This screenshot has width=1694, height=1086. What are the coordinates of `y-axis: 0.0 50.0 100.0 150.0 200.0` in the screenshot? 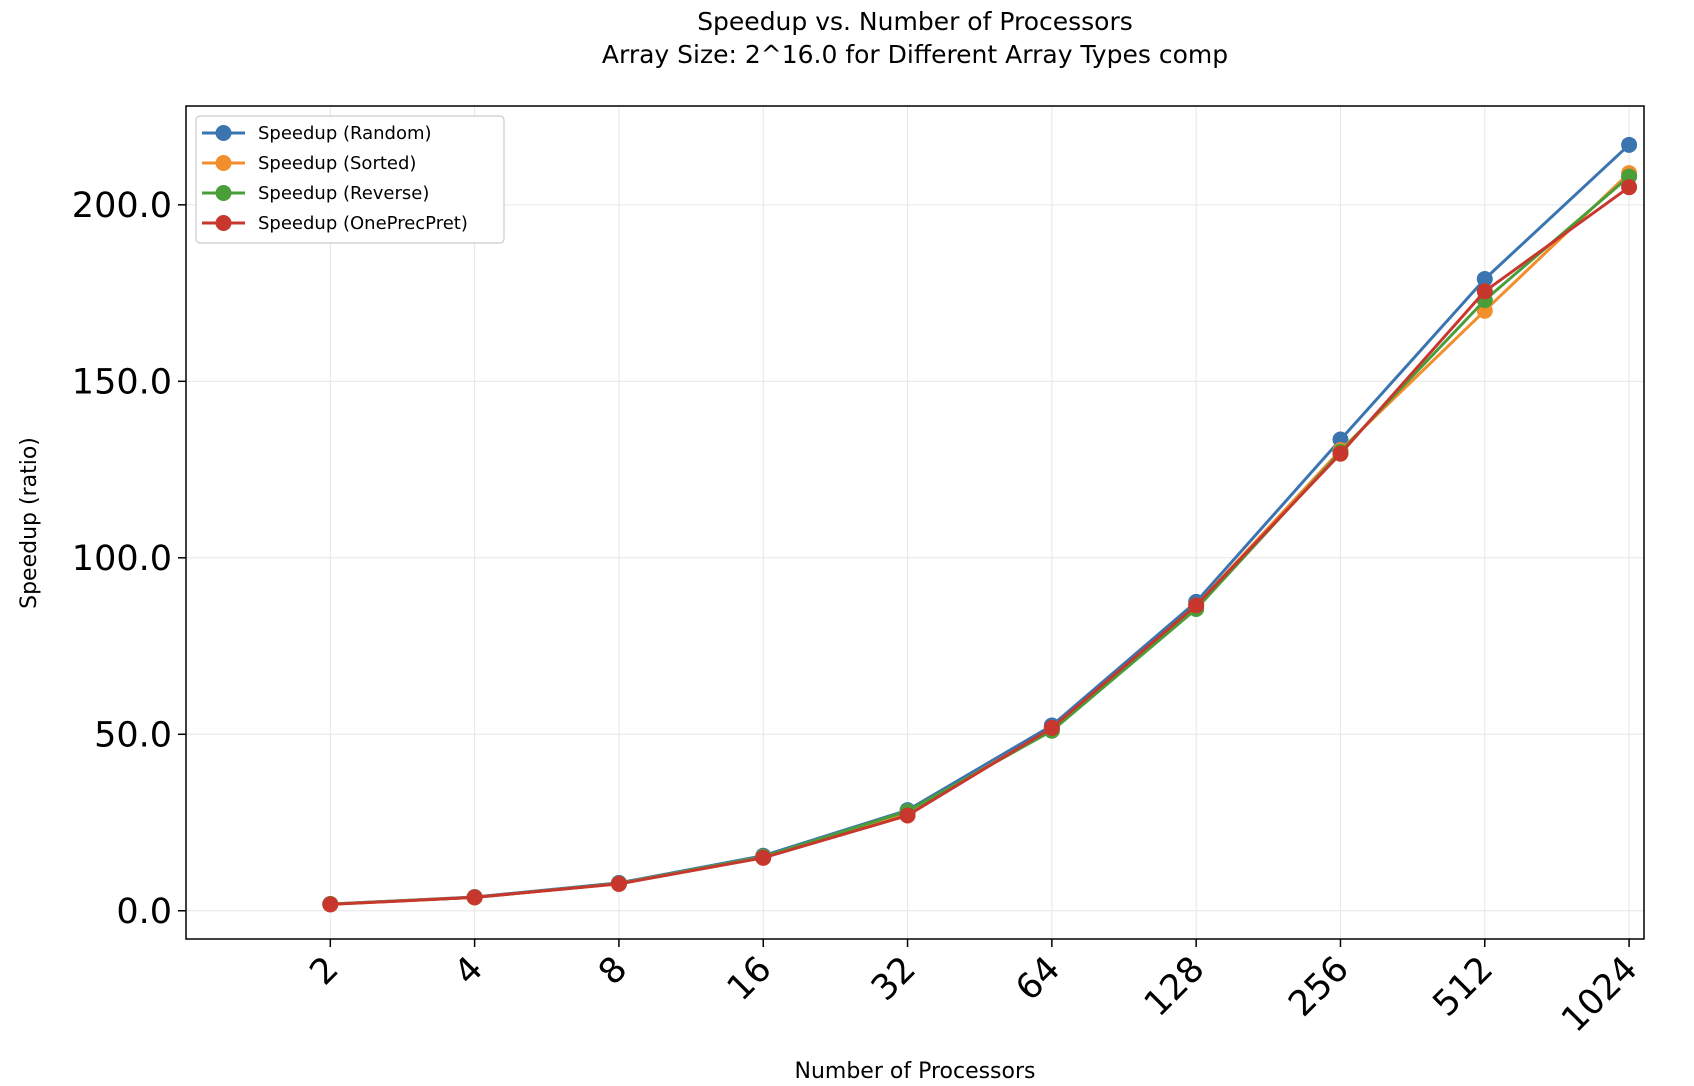 It's located at (129, 559).